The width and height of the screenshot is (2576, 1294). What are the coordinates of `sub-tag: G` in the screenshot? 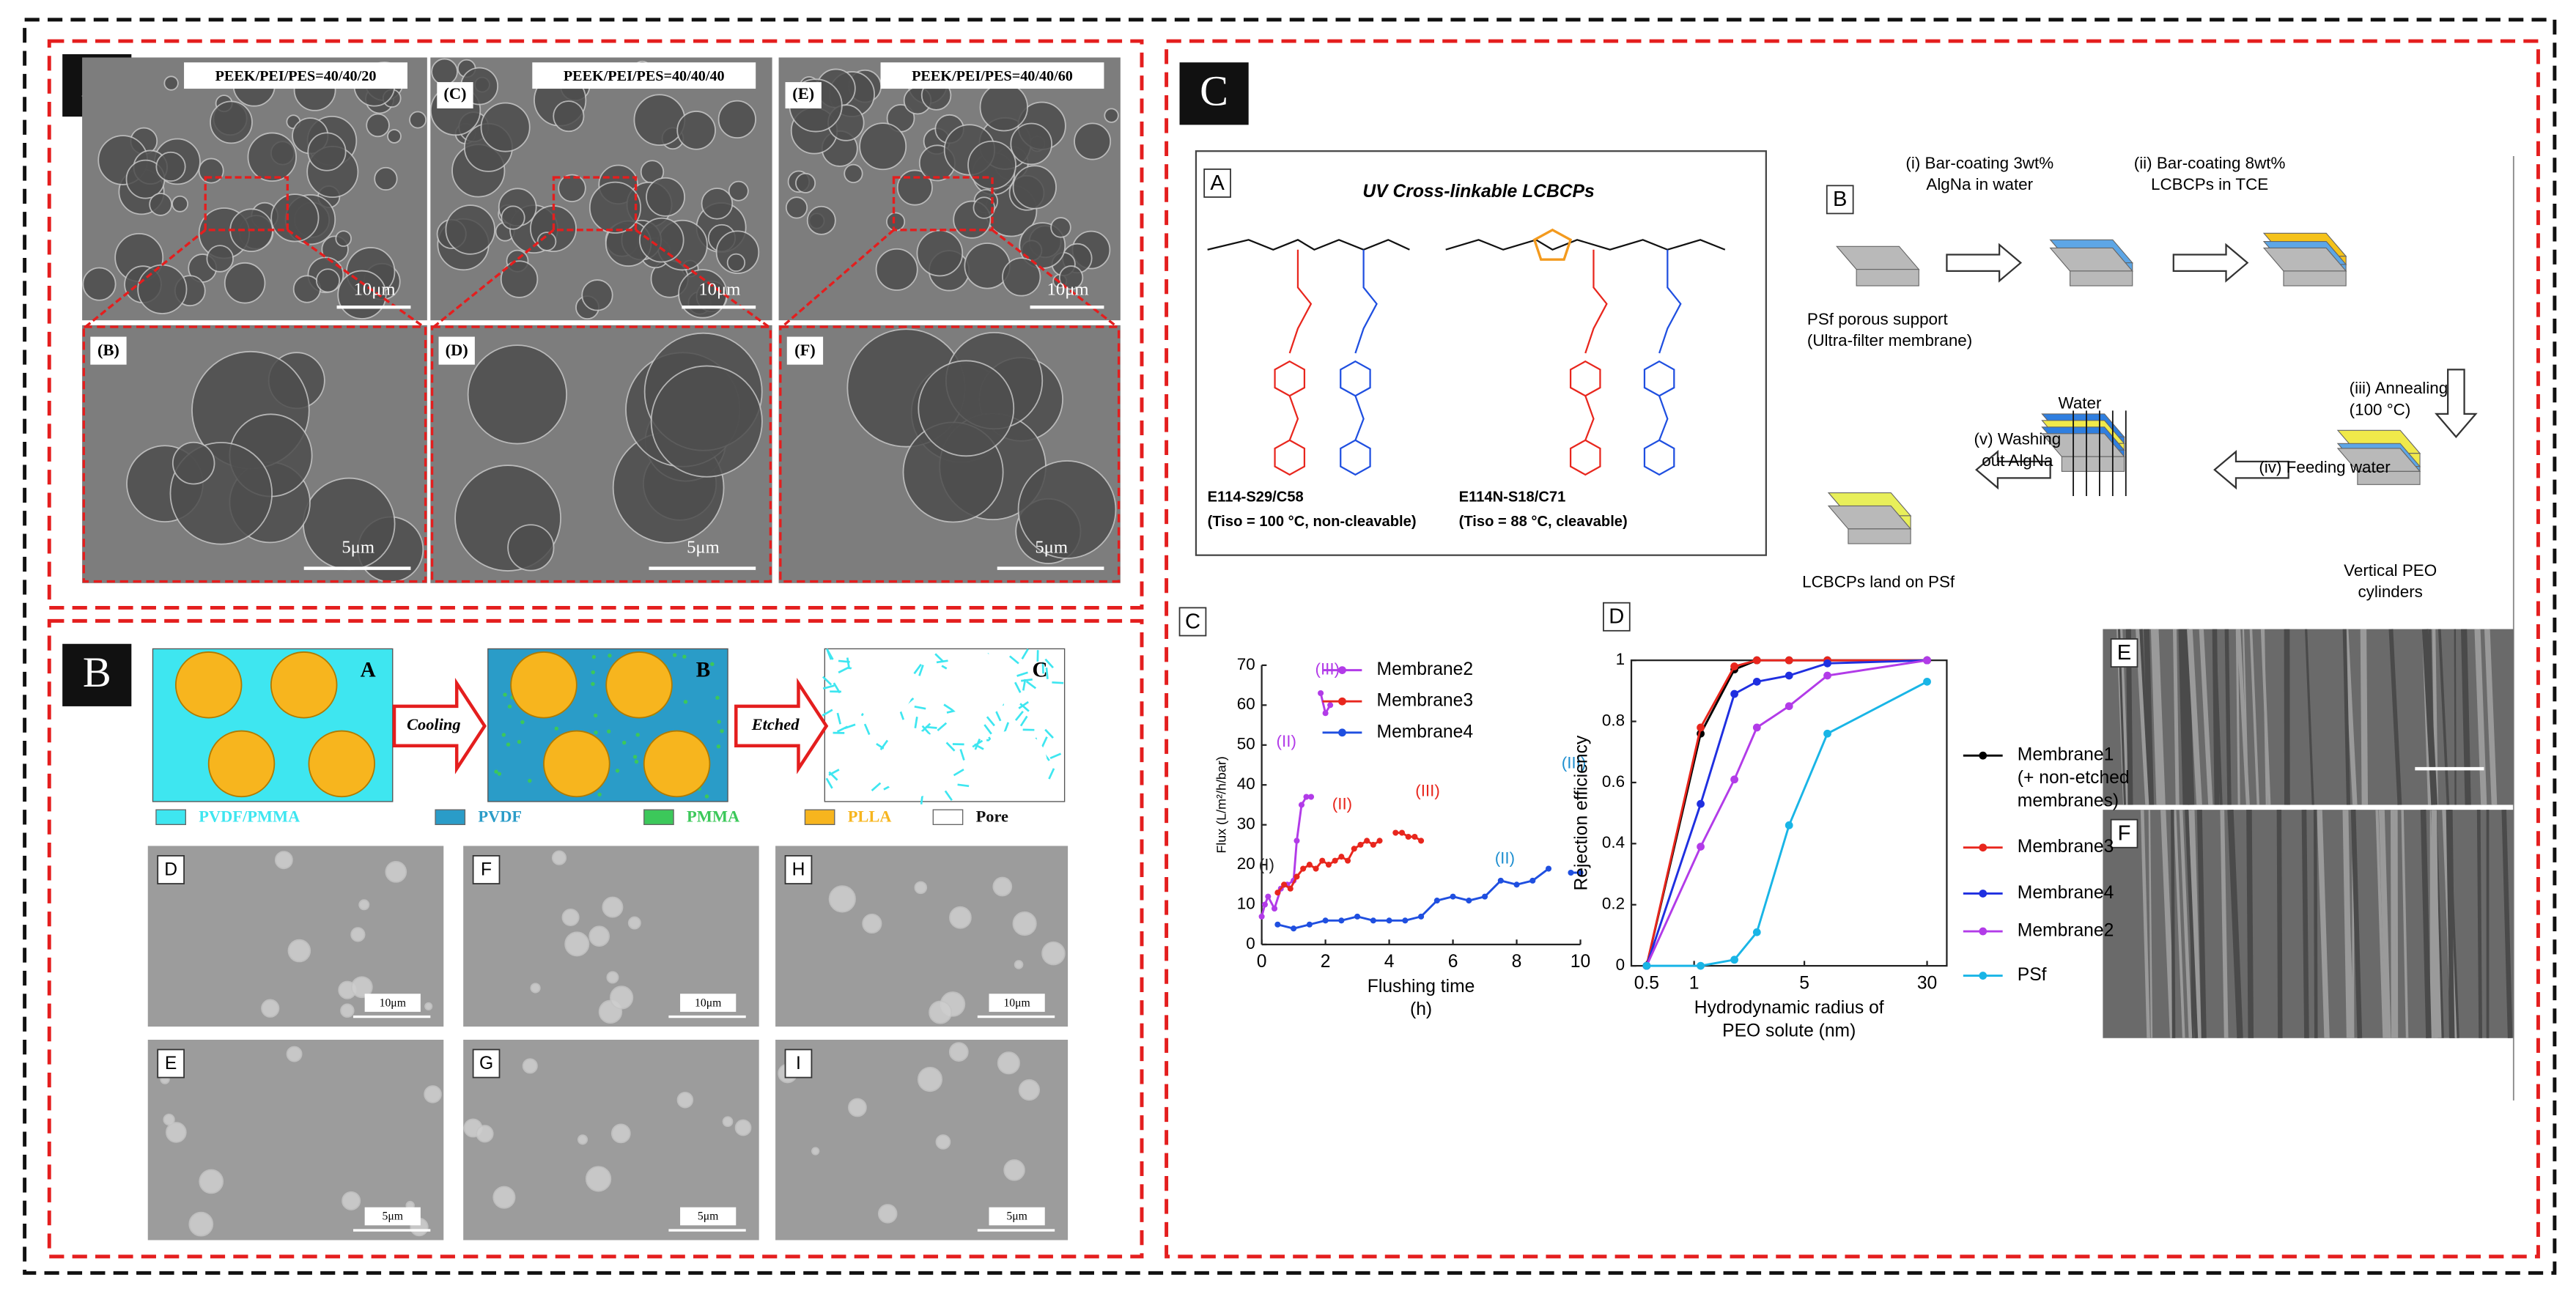 It's located at (486, 1063).